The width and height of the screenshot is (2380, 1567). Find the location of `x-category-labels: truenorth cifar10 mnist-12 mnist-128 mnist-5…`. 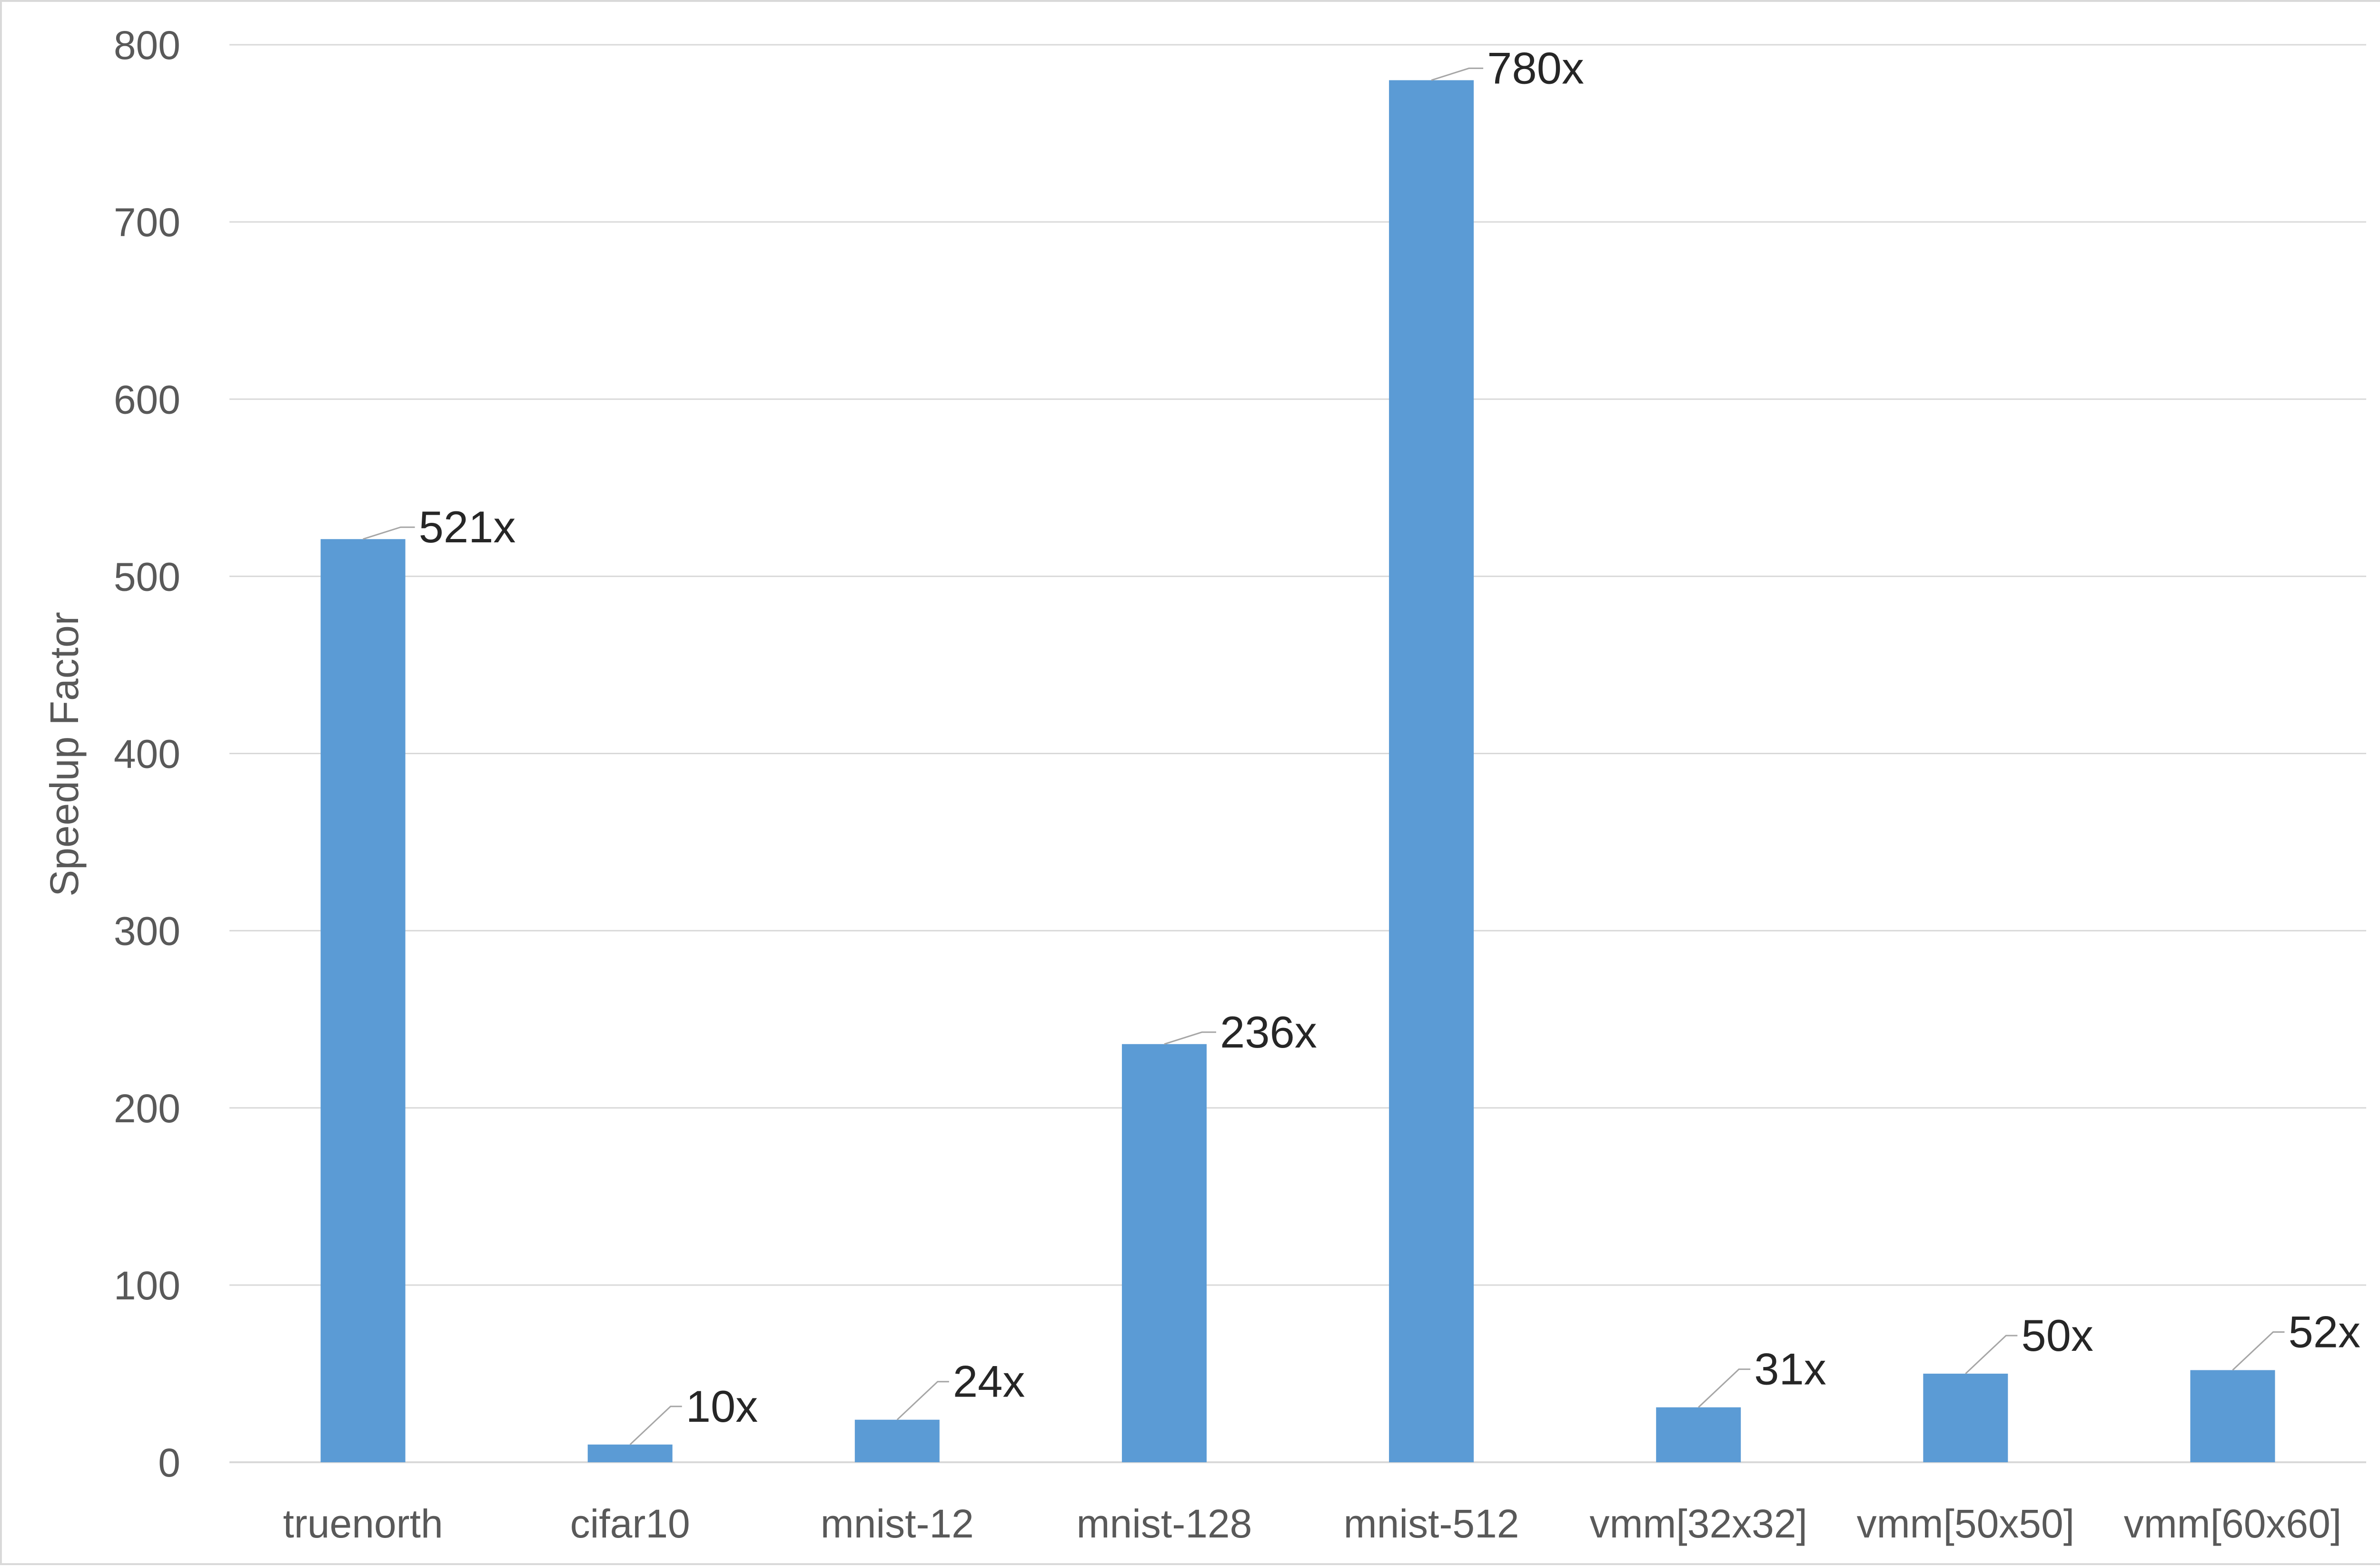

x-category-labels: truenorth cifar10 mnist-12 mnist-128 mnist-5… is located at coordinates (1312, 1523).